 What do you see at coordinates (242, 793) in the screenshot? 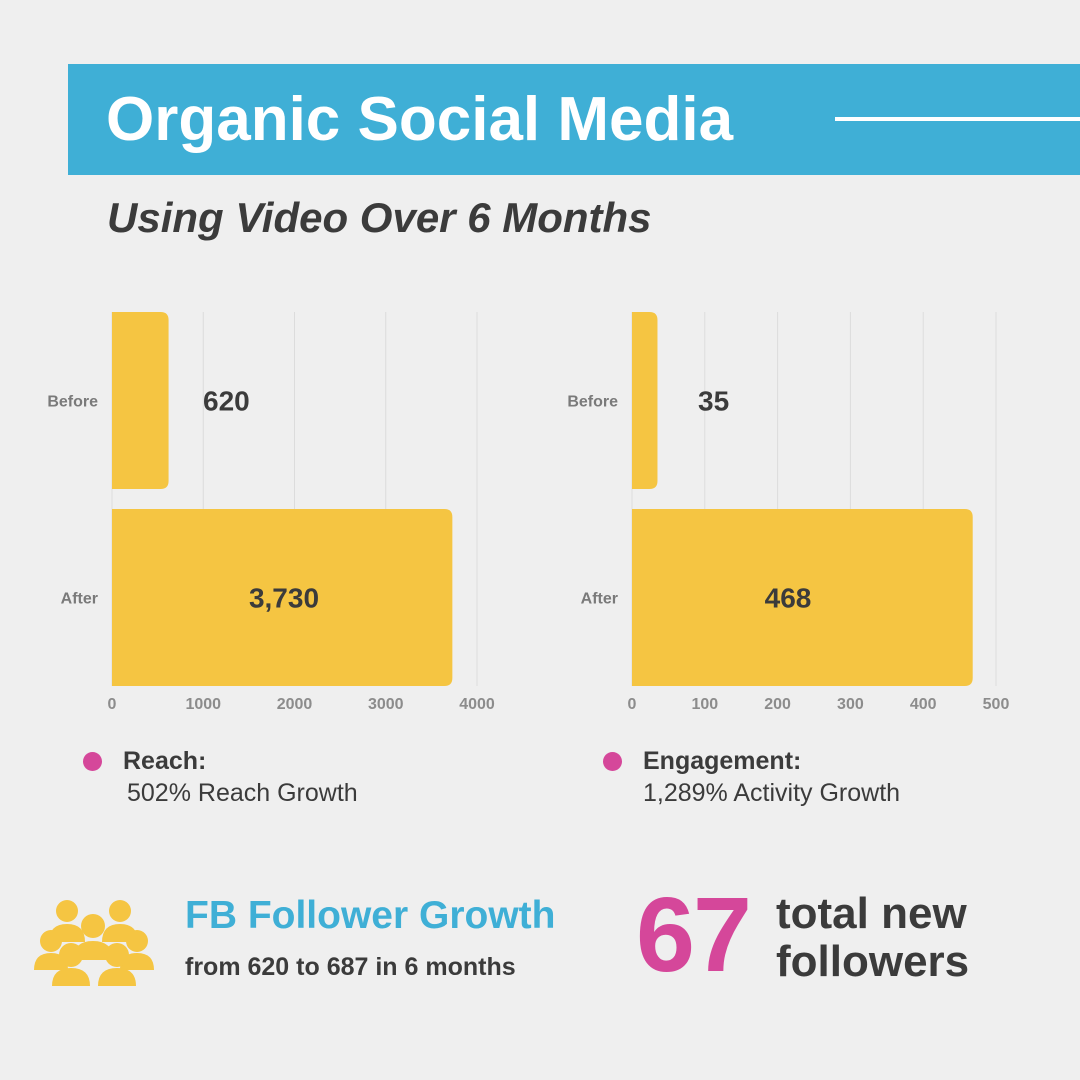
I see `reach-legend-text: 502% Reach Growth` at bounding box center [242, 793].